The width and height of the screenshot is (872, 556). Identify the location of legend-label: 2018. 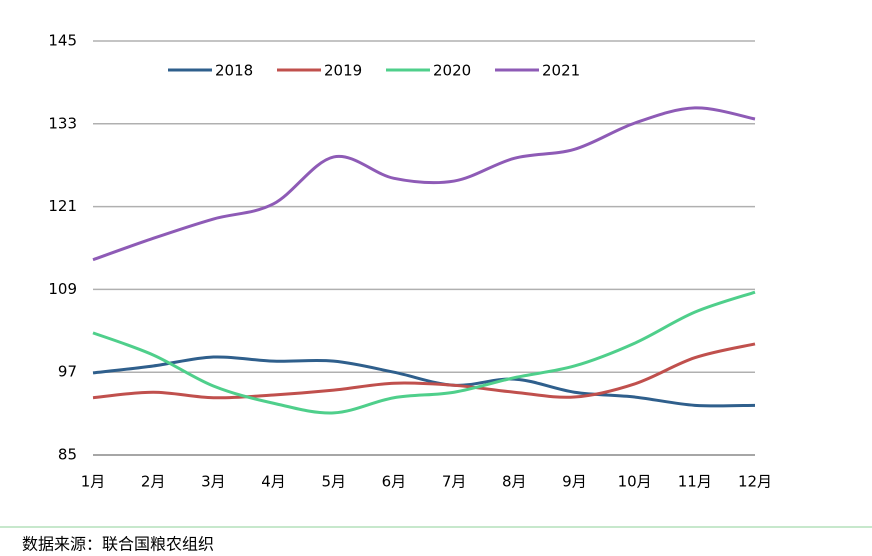
(234, 71).